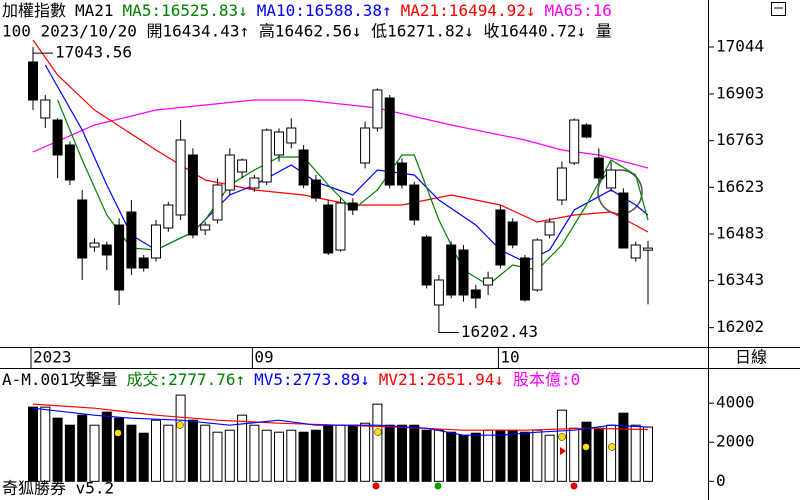  What do you see at coordinates (185, 379) in the screenshot?
I see `header-item: 成交:2777.76↑` at bounding box center [185, 379].